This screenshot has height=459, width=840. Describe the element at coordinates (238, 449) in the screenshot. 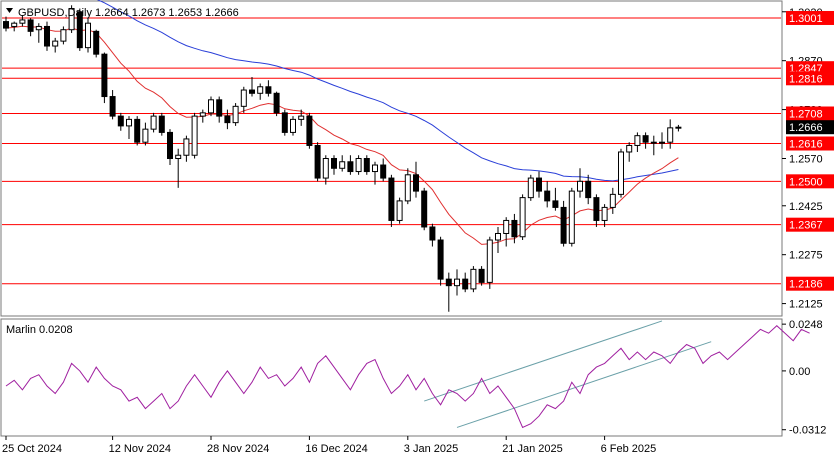

I see `time-tick-label: 28 Nov 2024` at that location.